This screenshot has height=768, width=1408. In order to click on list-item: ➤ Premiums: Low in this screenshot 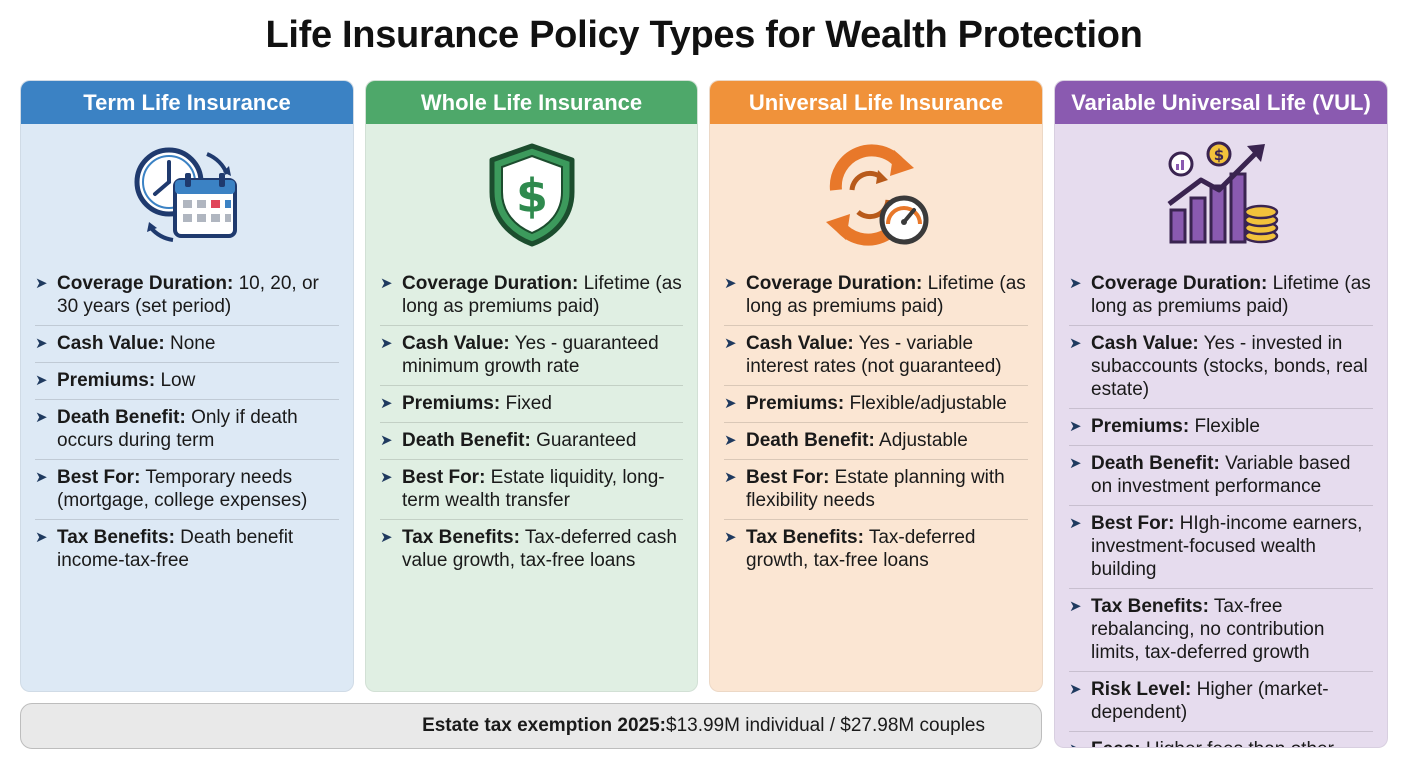, I will do `click(187, 381)`.